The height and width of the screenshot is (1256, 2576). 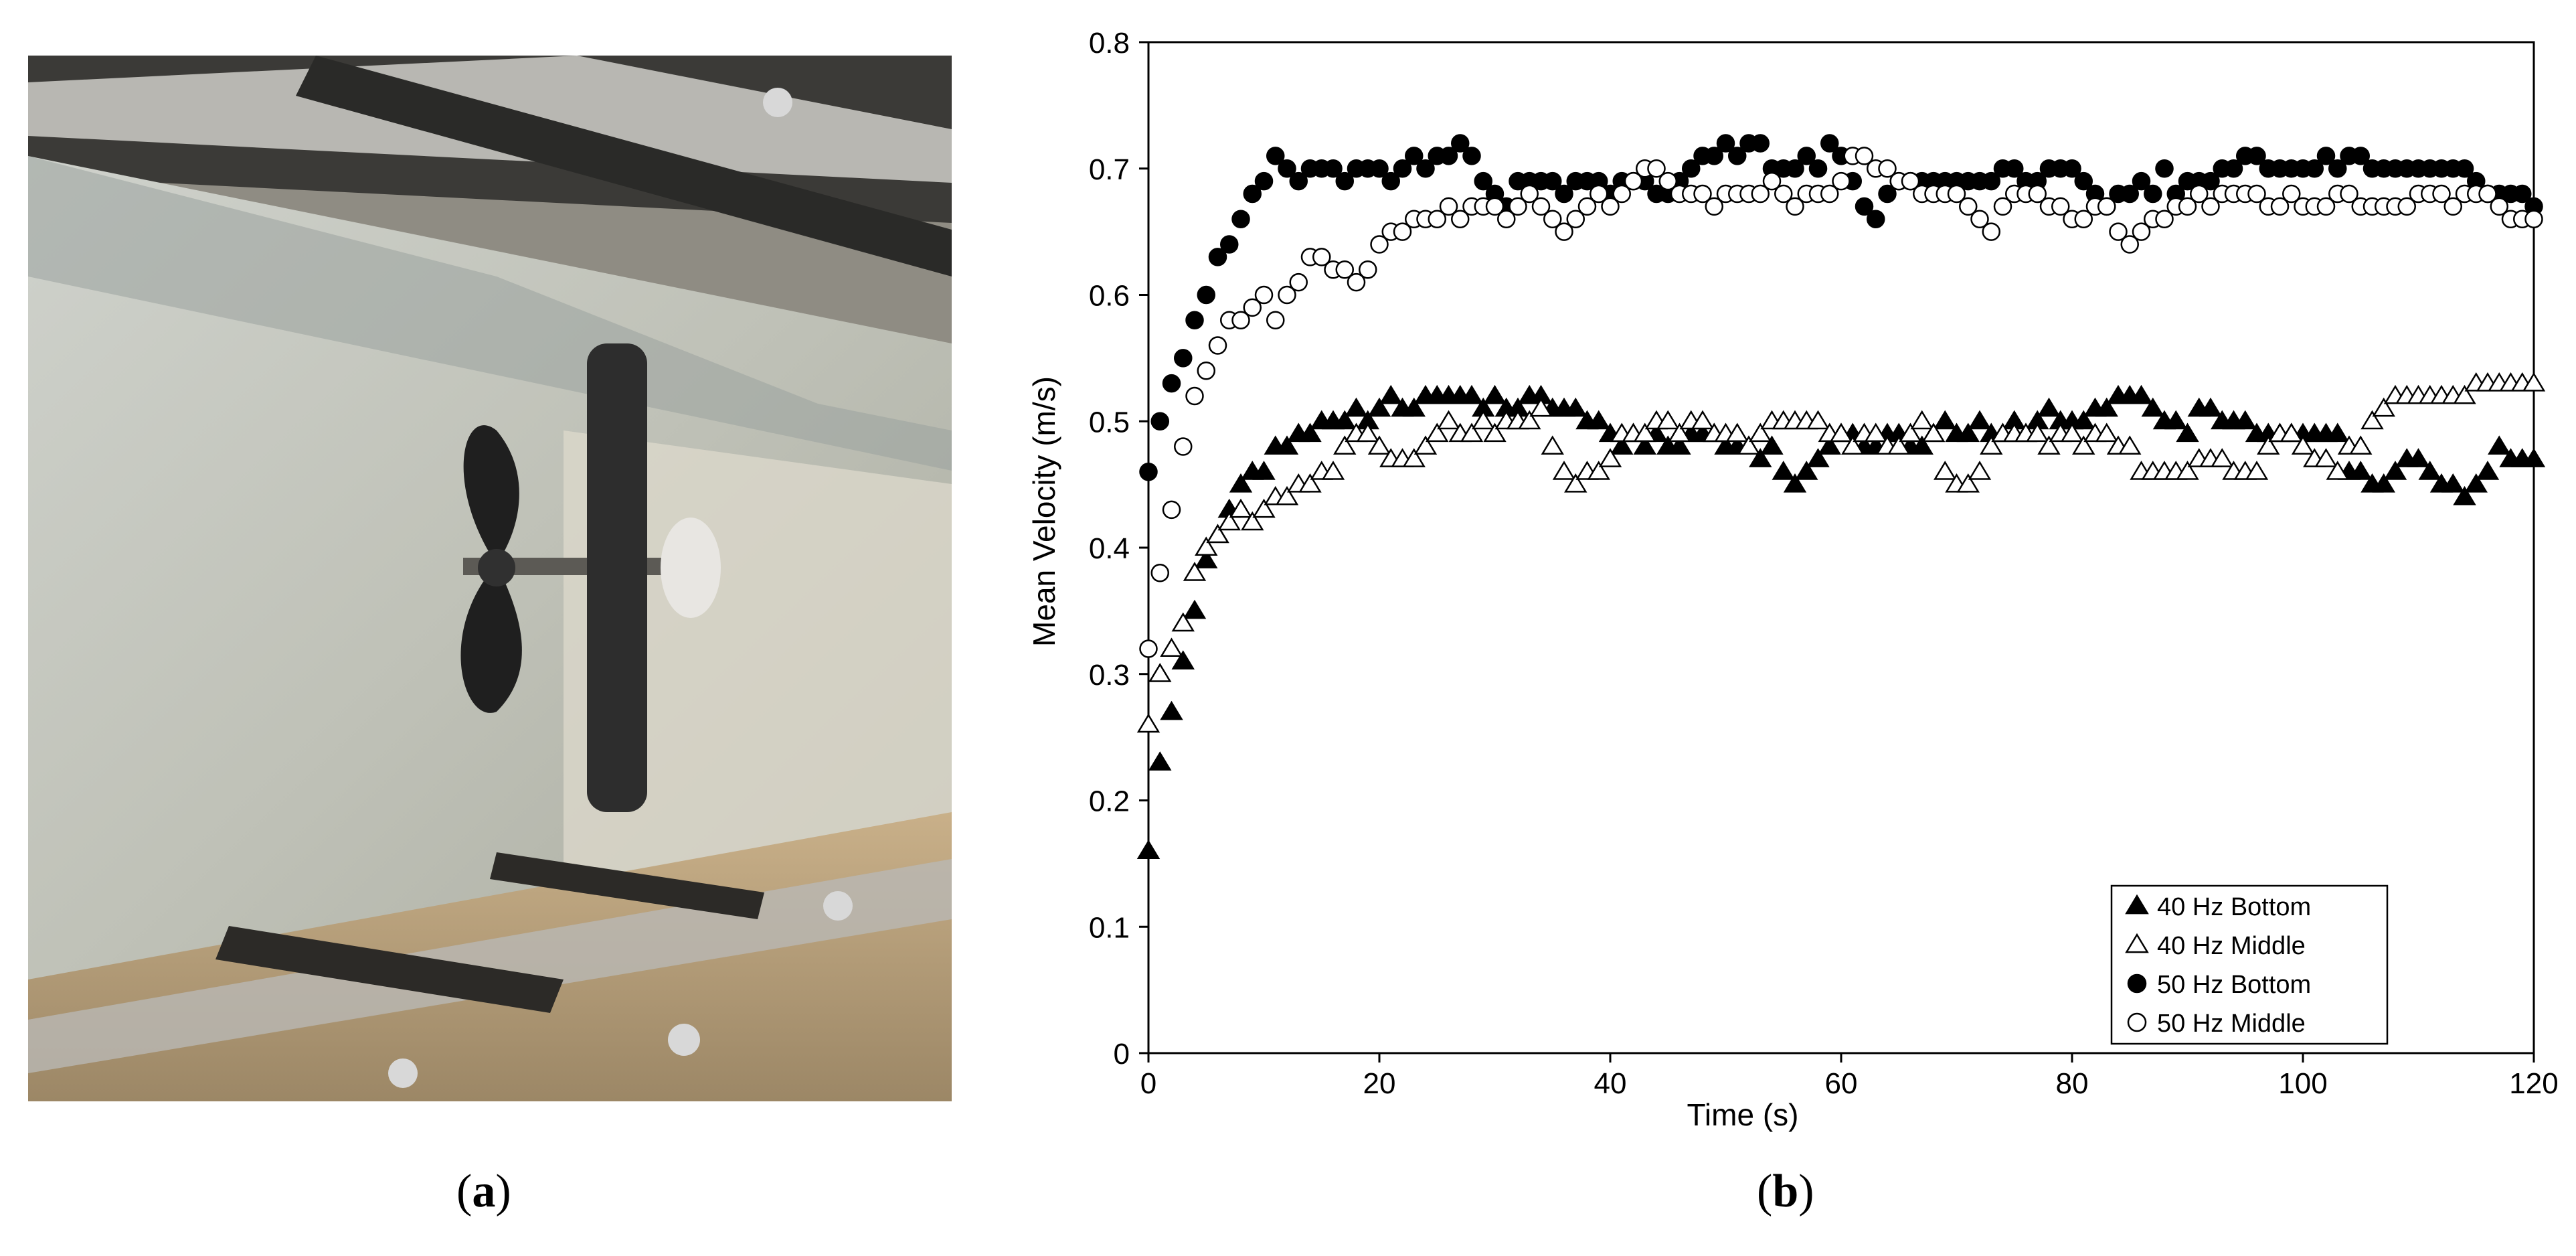 I want to click on legend-entry-label: 50 Hz Bottom, so click(x=2234, y=985).